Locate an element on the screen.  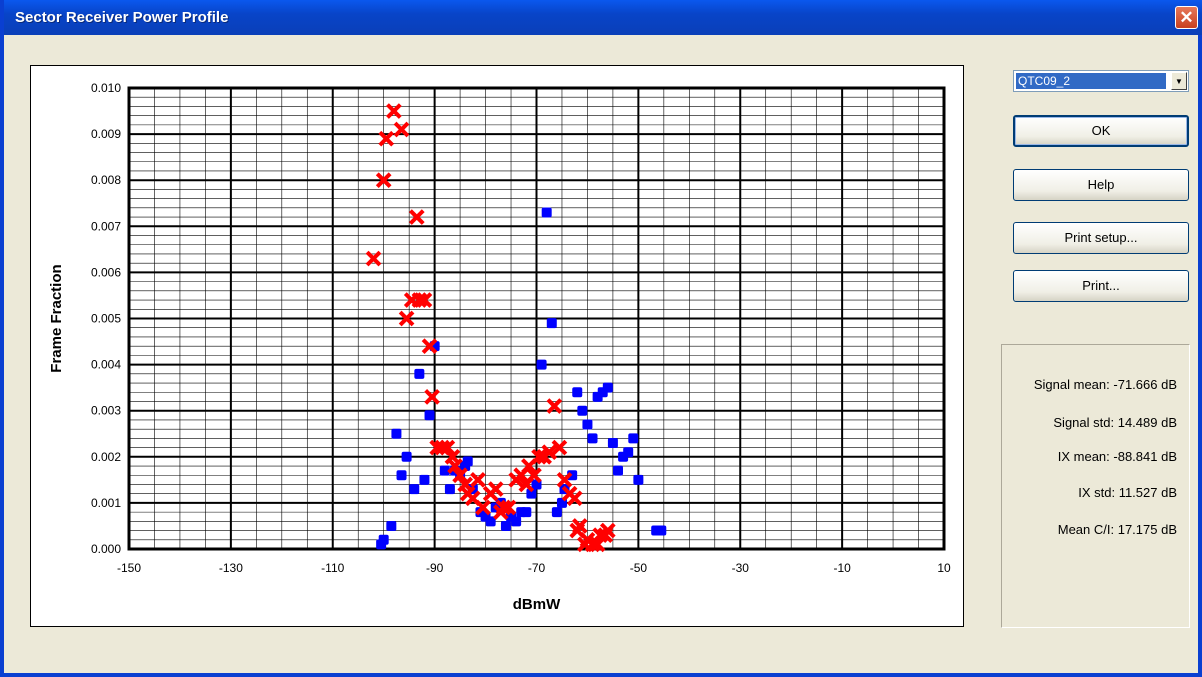
stat-ix-mean: IX mean: -88.841 dB is located at coordinates (1117, 456).